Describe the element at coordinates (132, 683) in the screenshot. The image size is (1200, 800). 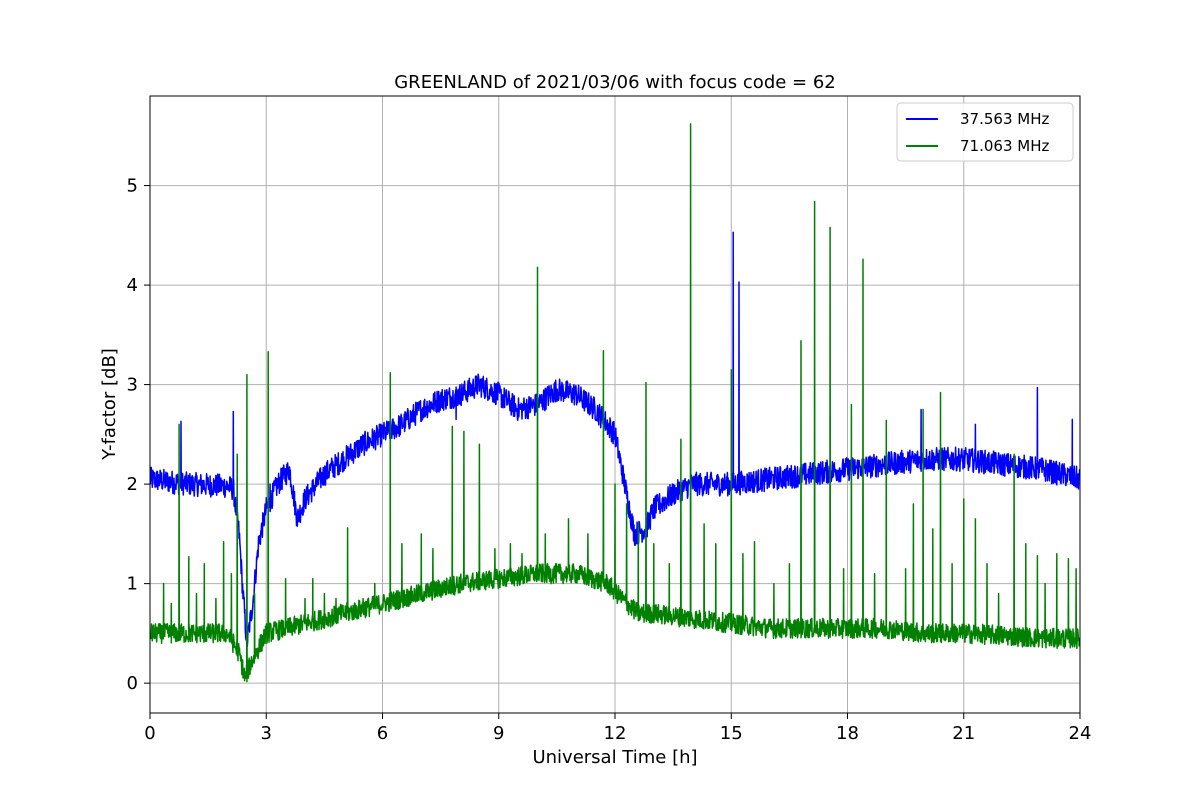
I see `y-tick-label: 0` at that location.